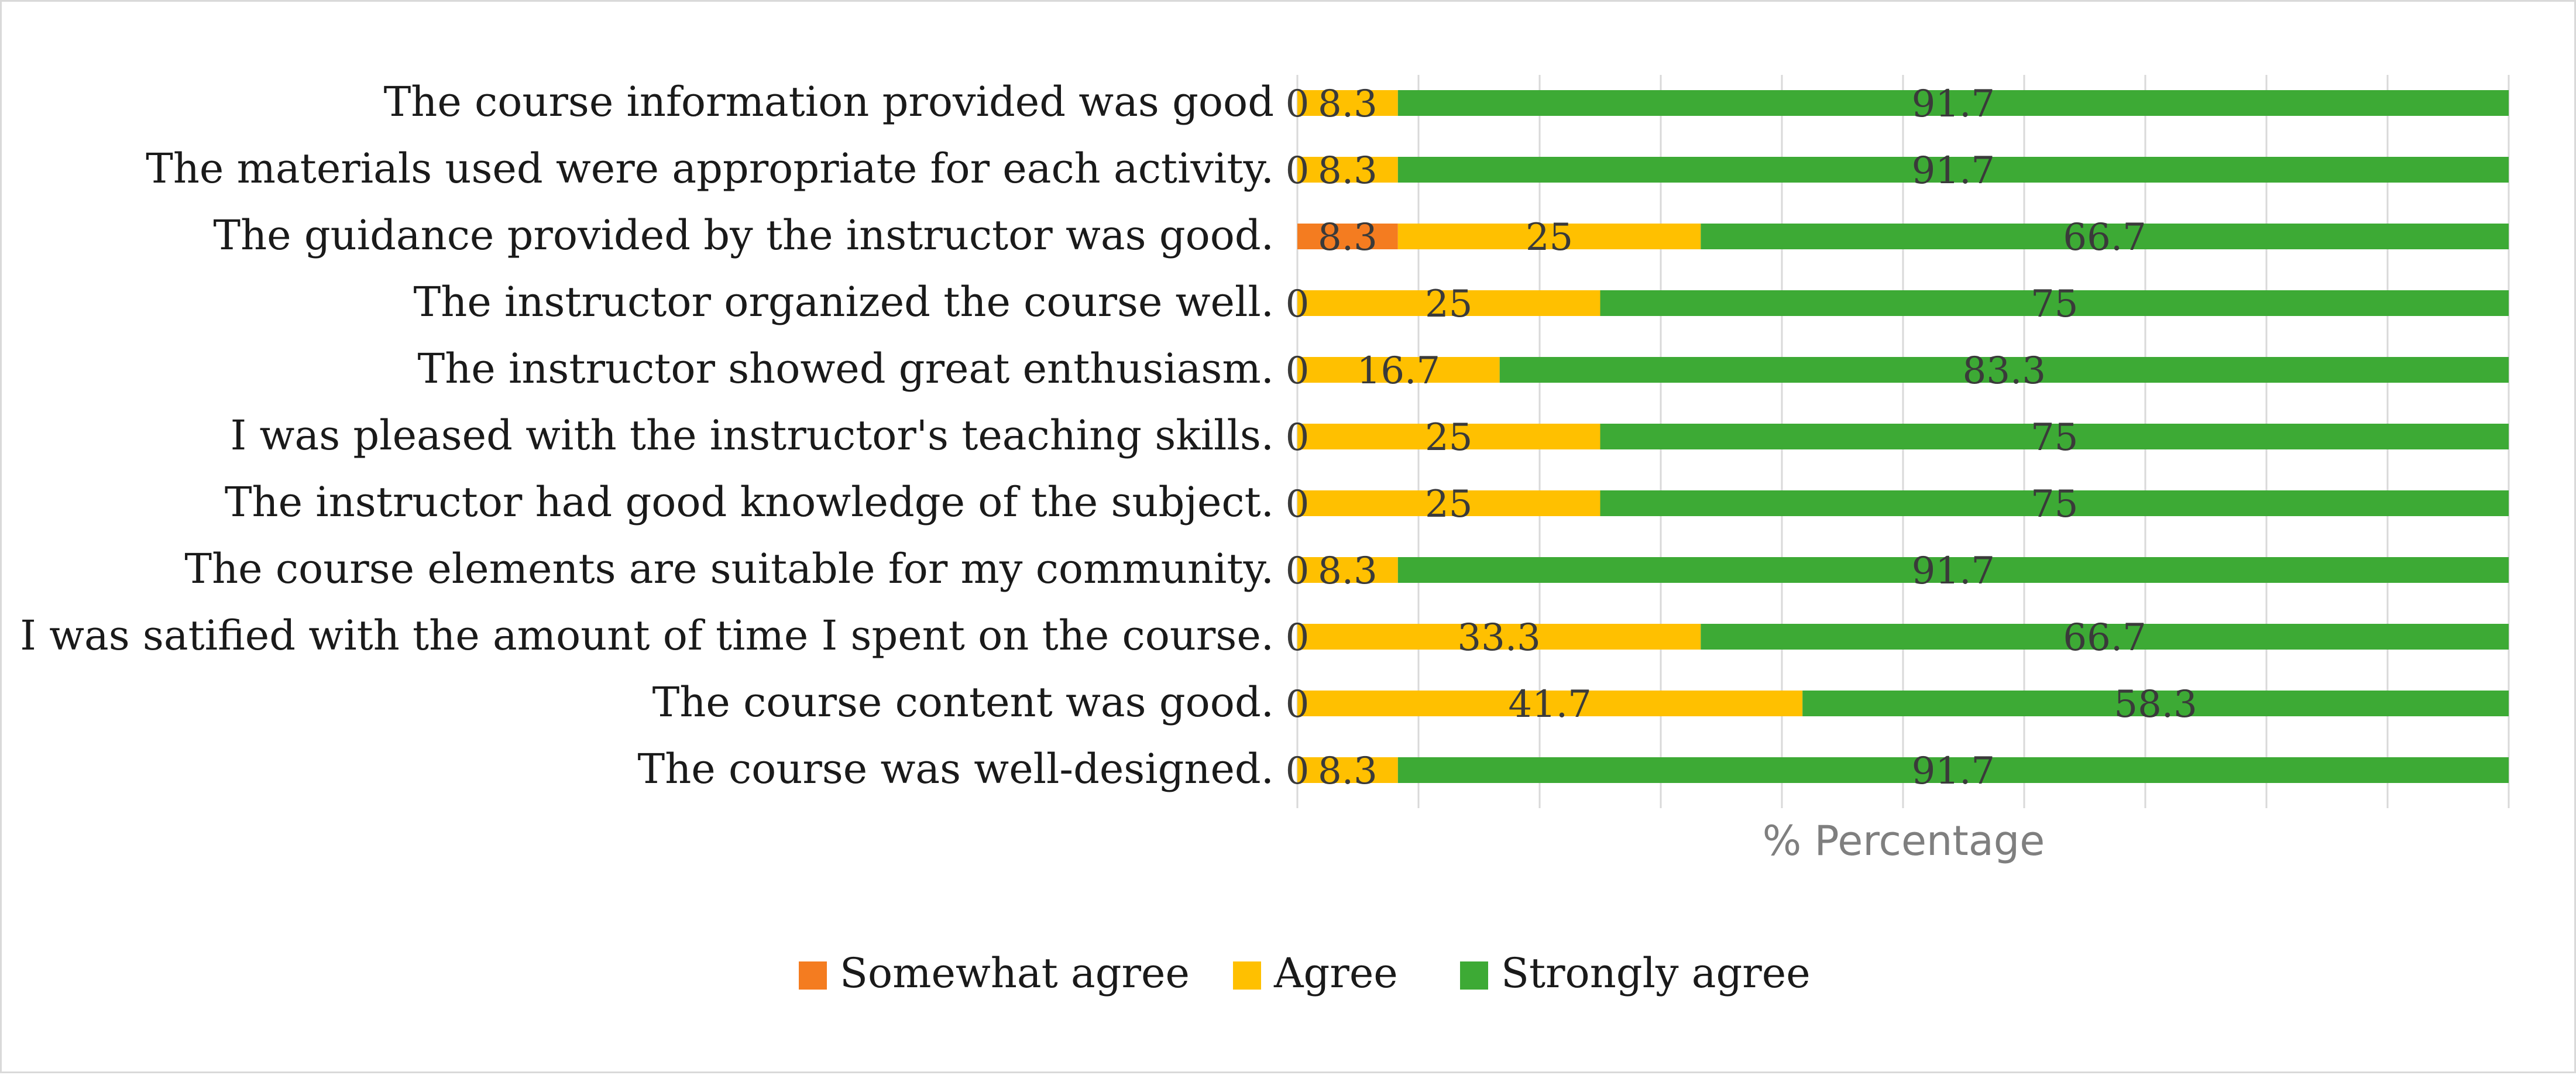 This screenshot has width=2576, height=1075. What do you see at coordinates (1904, 841) in the screenshot?
I see `x-axis-title: % Percentage` at bounding box center [1904, 841].